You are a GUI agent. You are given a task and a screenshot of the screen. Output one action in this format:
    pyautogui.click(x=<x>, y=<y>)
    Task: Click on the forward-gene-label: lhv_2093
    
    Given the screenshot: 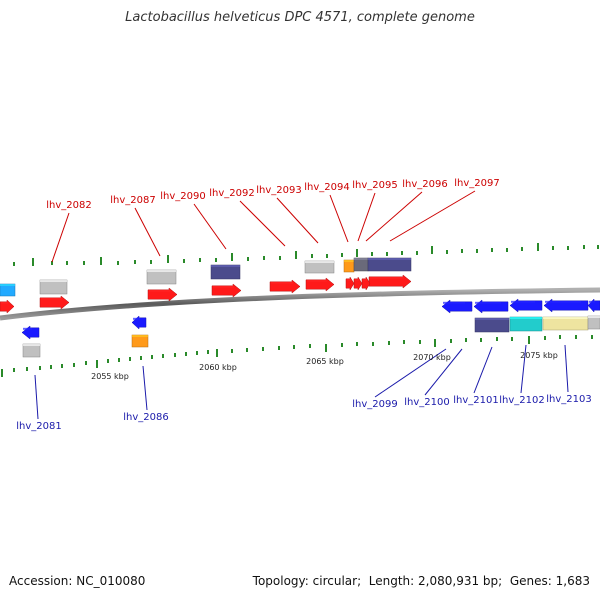 What is the action you would take?
    pyautogui.click(x=278, y=190)
    